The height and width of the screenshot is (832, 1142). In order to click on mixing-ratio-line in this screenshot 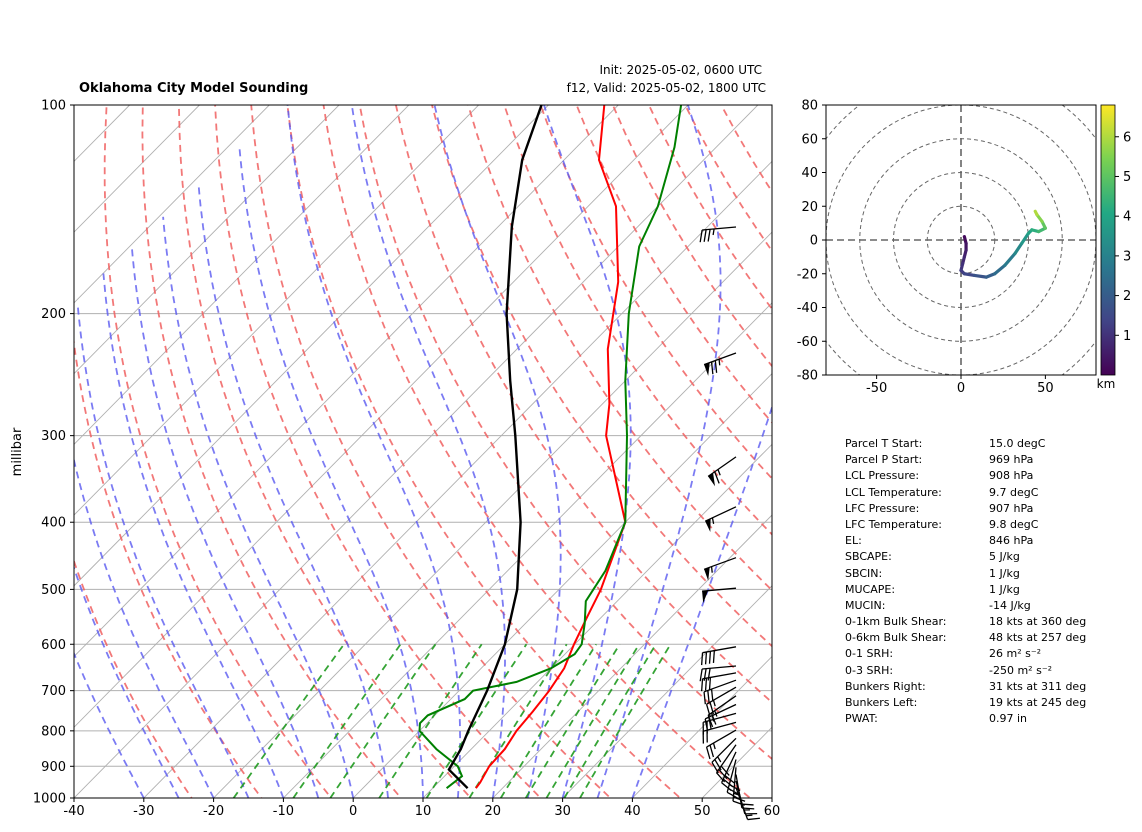, I will do `click(476, 720)`.